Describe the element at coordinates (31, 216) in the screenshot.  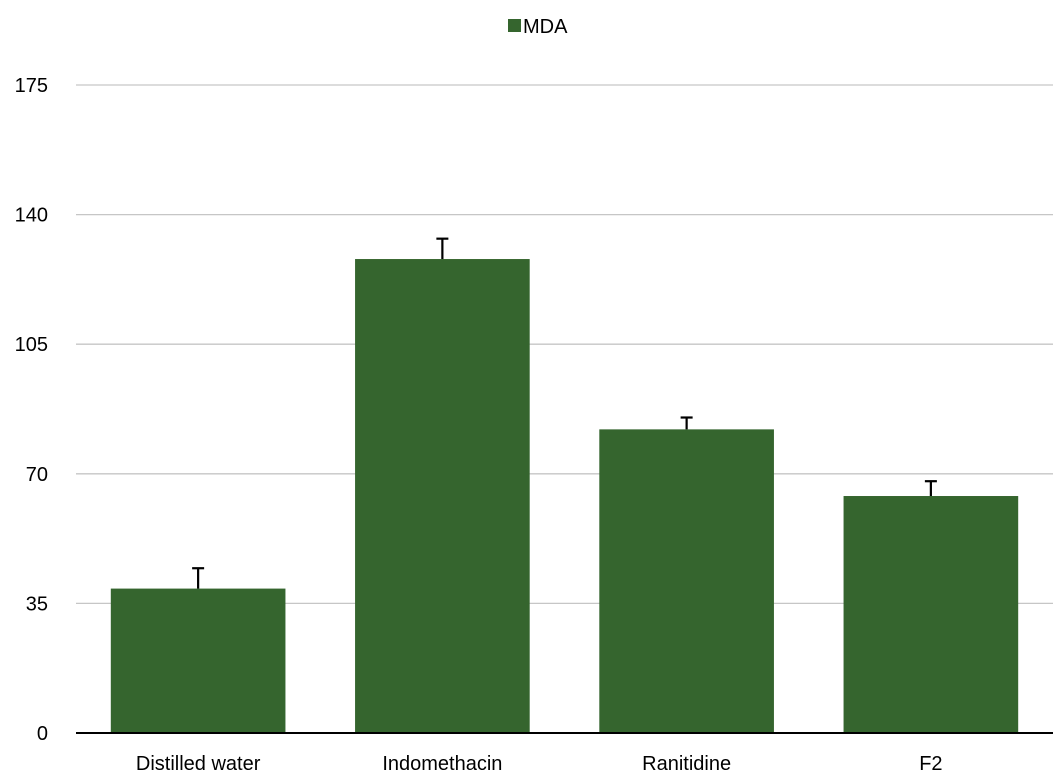
I see `y-tick-label: 140` at that location.